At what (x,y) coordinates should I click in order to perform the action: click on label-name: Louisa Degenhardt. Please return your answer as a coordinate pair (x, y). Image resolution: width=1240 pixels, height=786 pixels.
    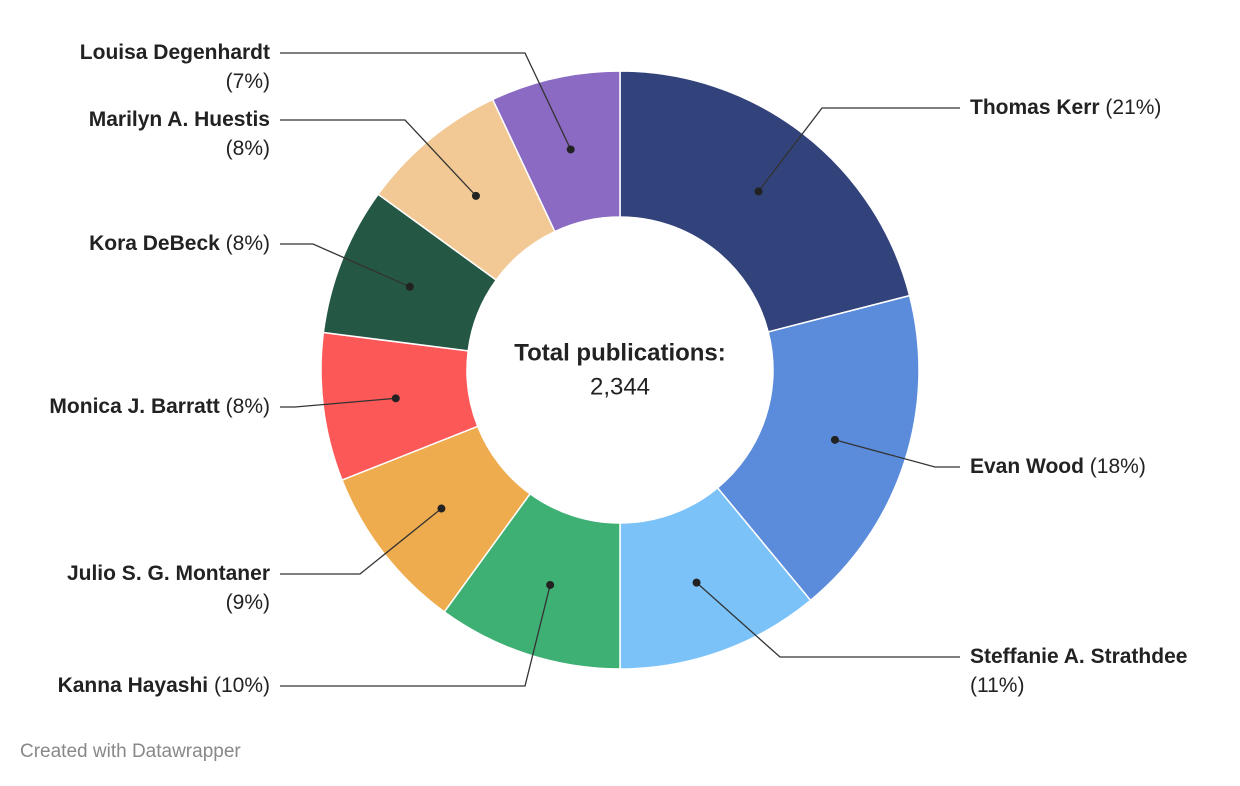
    Looking at the image, I should click on (175, 52).